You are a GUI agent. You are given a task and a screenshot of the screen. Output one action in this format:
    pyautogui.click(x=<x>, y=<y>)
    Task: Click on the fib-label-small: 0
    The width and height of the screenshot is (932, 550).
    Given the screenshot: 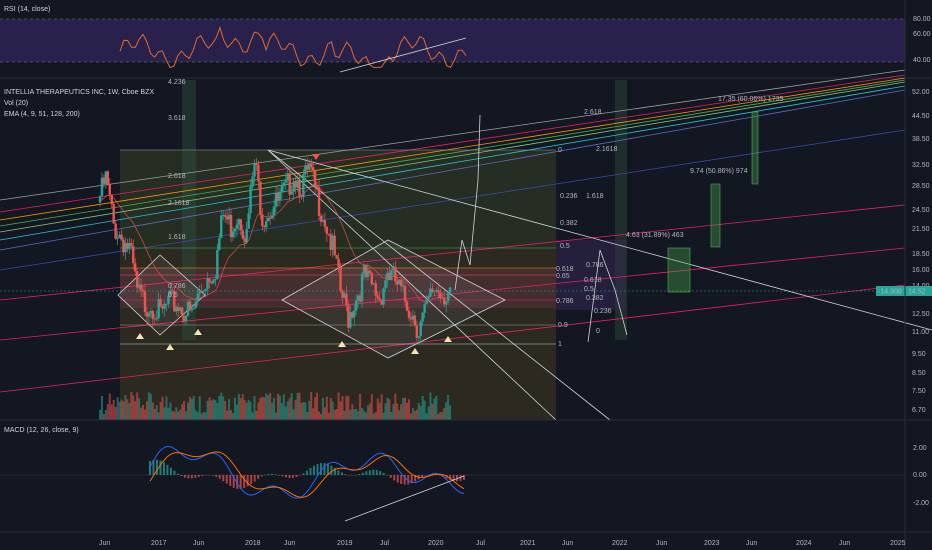 What is the action you would take?
    pyautogui.click(x=598, y=331)
    